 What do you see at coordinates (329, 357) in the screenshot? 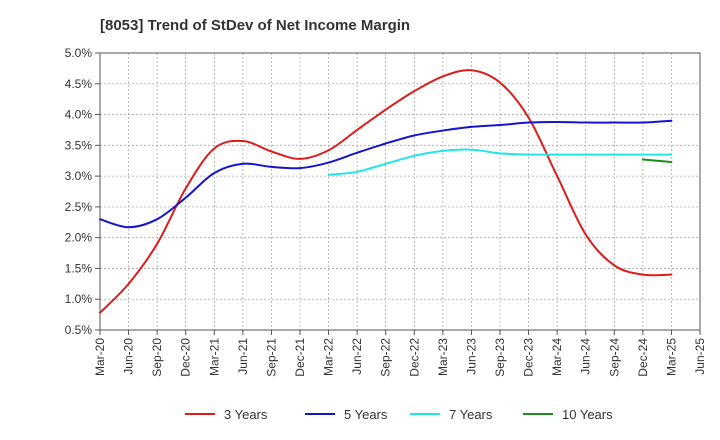
I see `x-tick-label: Mar-22` at bounding box center [329, 357].